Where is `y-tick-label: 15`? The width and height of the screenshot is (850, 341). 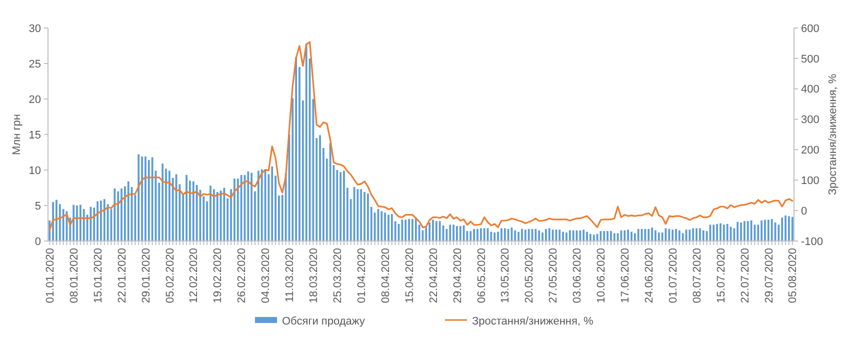 y-tick-label: 15 is located at coordinates (34, 135).